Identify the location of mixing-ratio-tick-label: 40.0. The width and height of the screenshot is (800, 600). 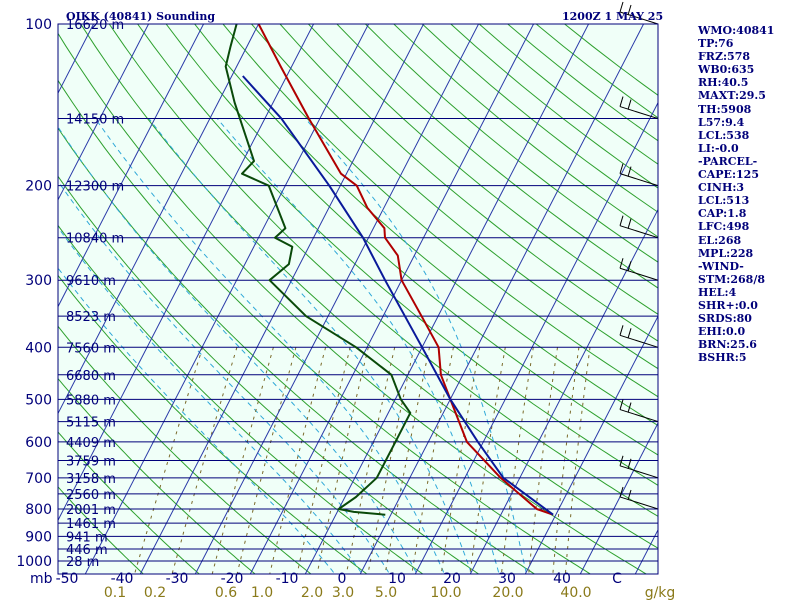
(575, 592).